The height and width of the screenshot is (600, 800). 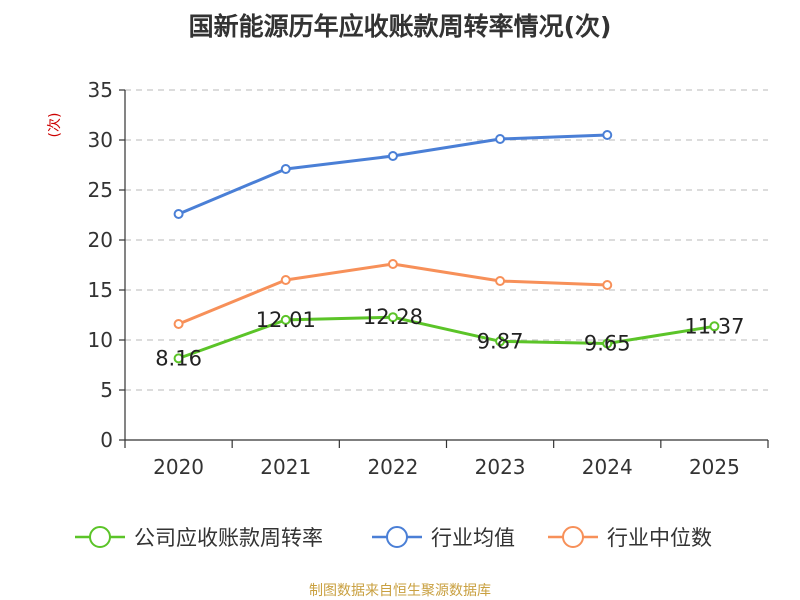 I want to click on legend-item: 行业均值, so click(x=443, y=538).